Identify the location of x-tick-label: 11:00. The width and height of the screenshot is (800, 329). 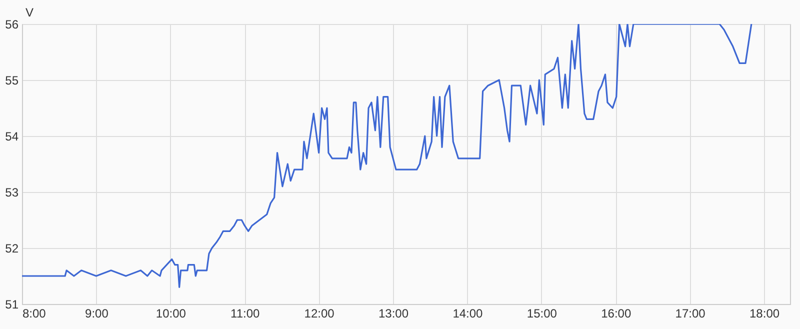
(245, 313).